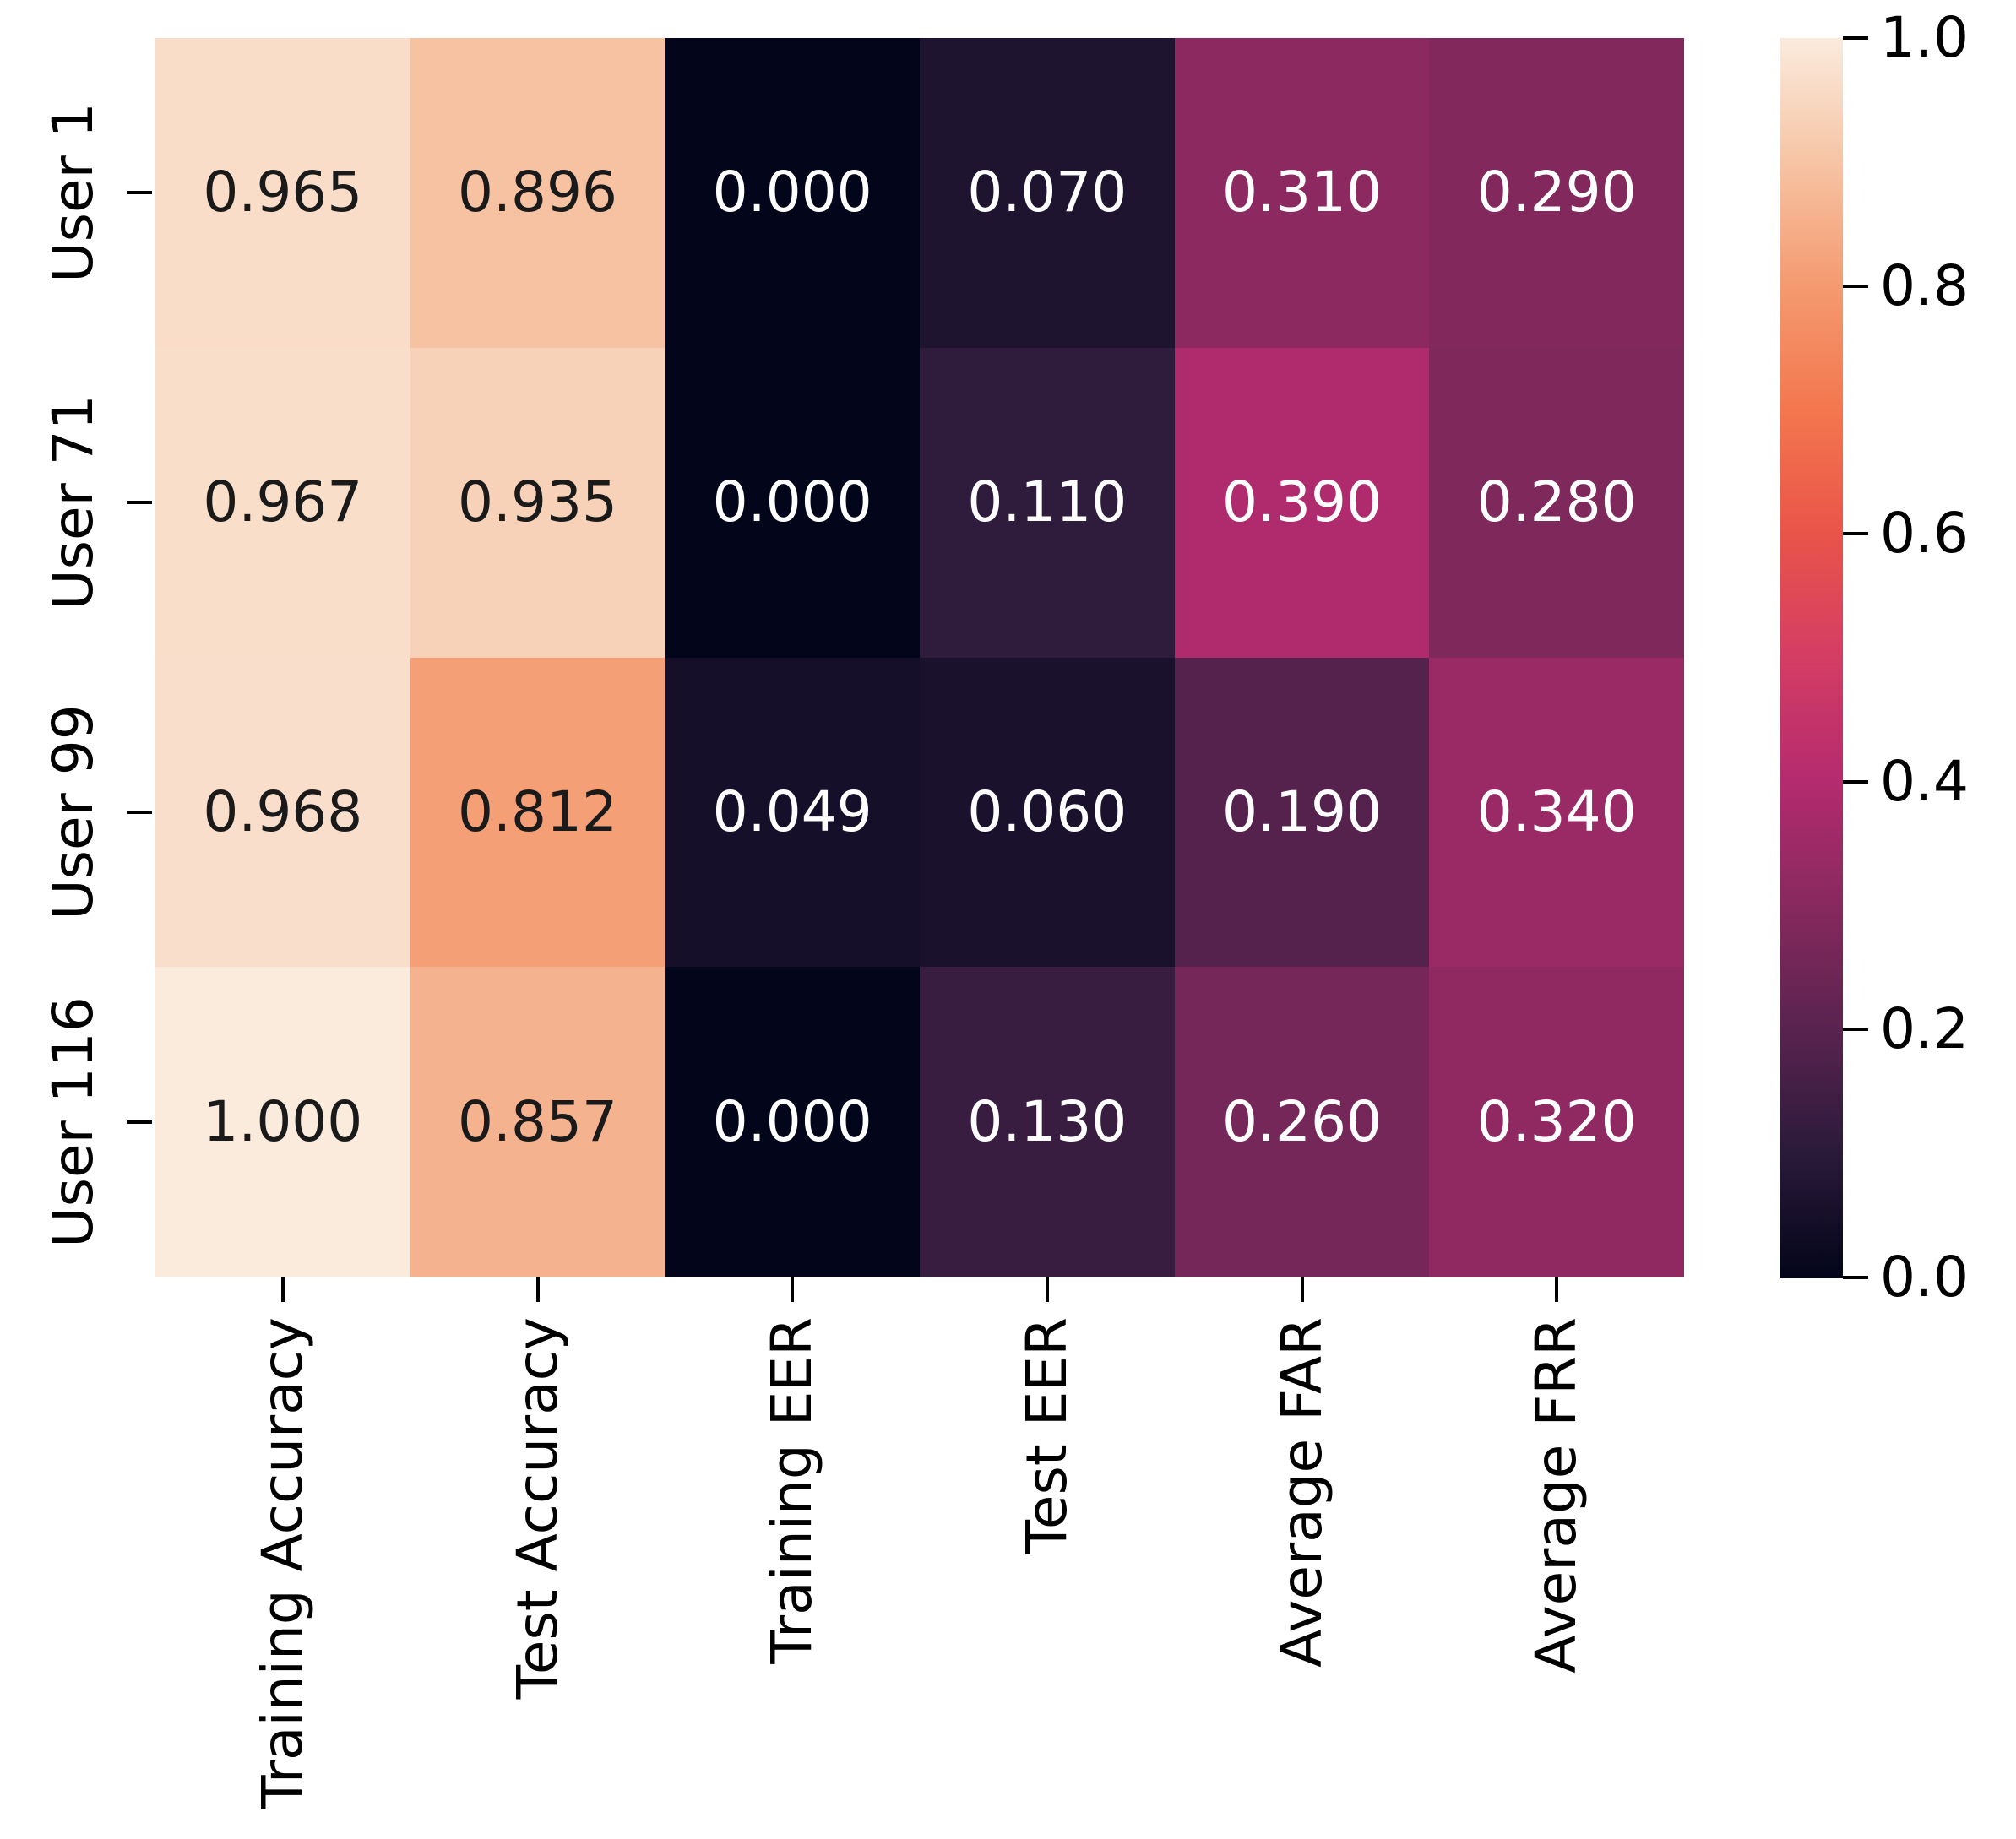 Image resolution: width=2016 pixels, height=1839 pixels. I want to click on x-tick-label: Average FAR, so click(1301, 1493).